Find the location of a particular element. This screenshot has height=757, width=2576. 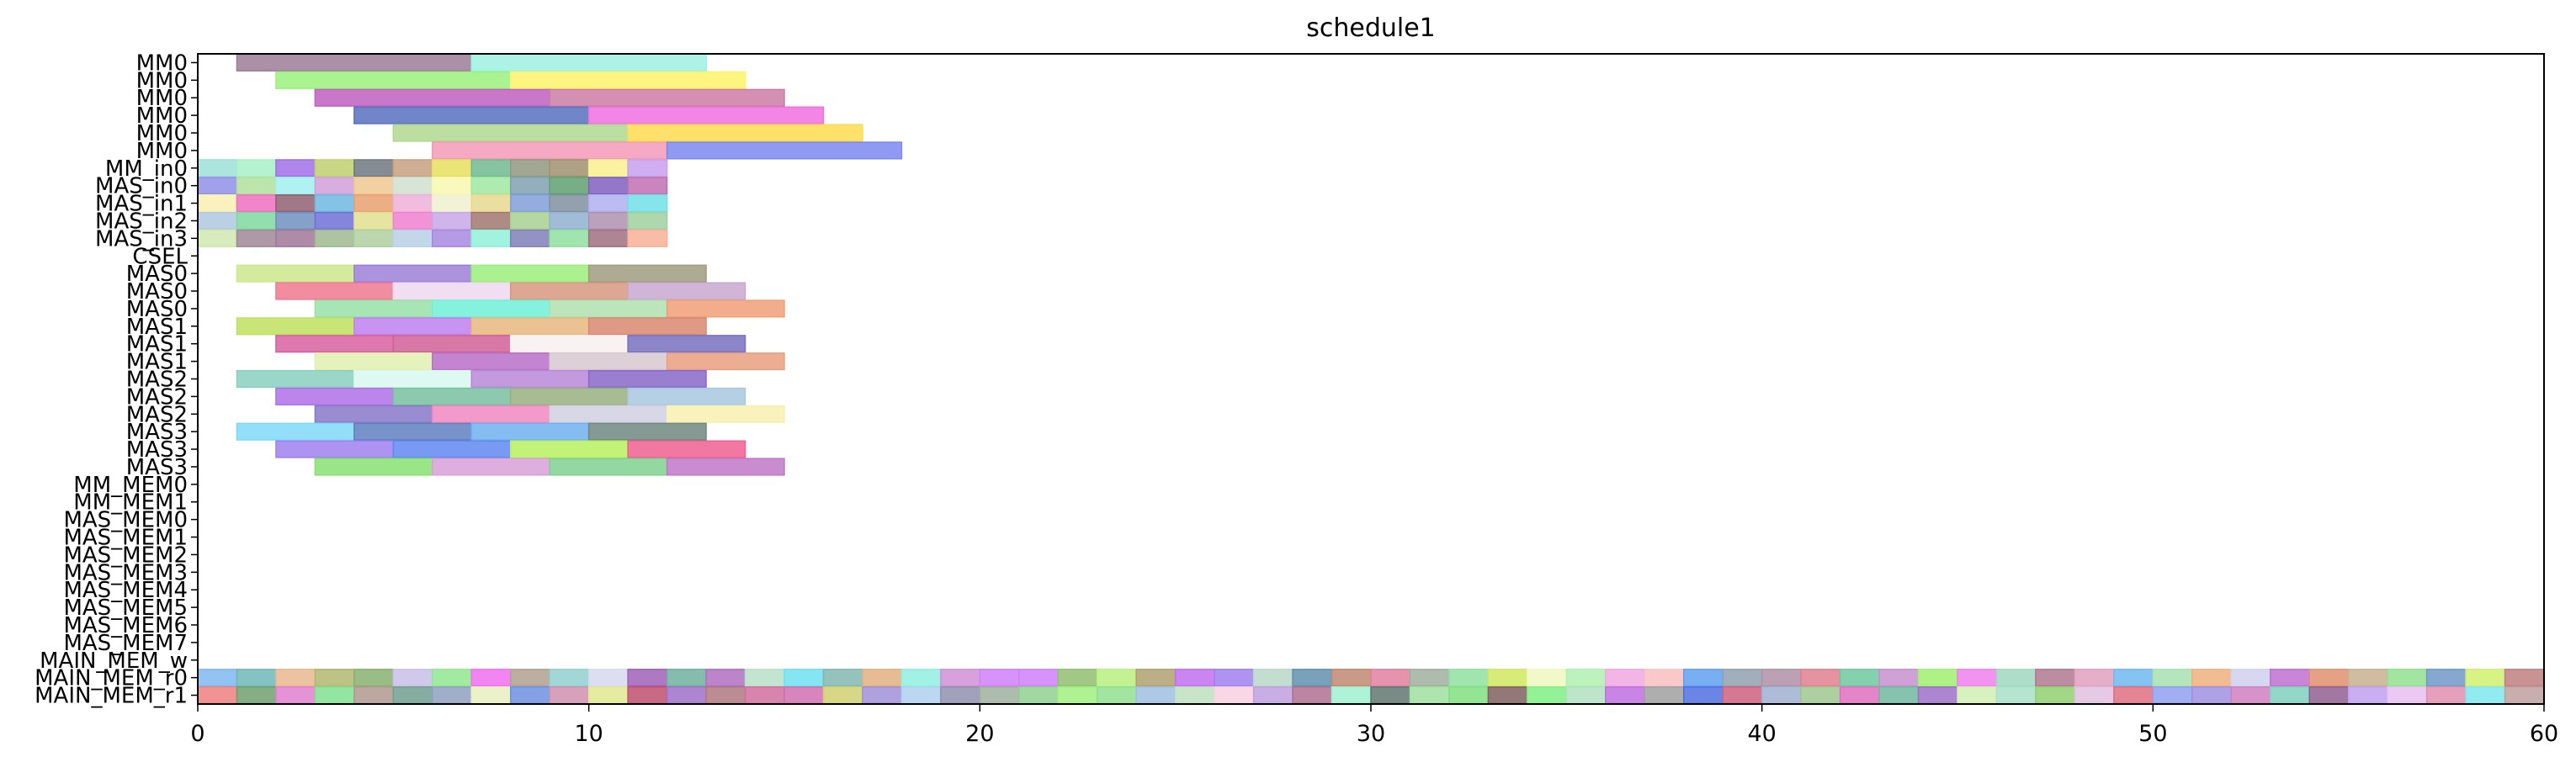

chart-title: schedule1 is located at coordinates (1371, 28).